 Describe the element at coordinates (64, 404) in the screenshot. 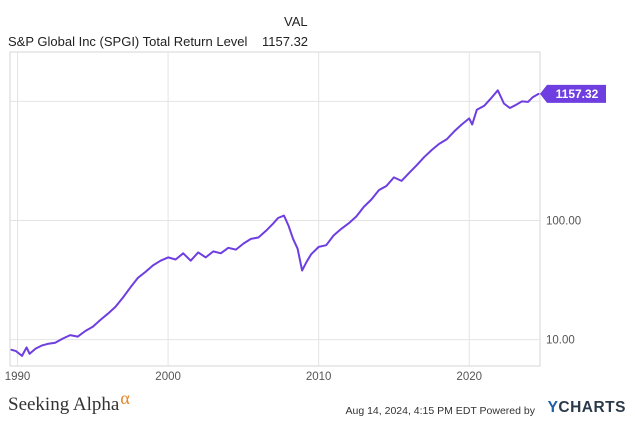

I see `brand-name: Seeking Alpha` at that location.